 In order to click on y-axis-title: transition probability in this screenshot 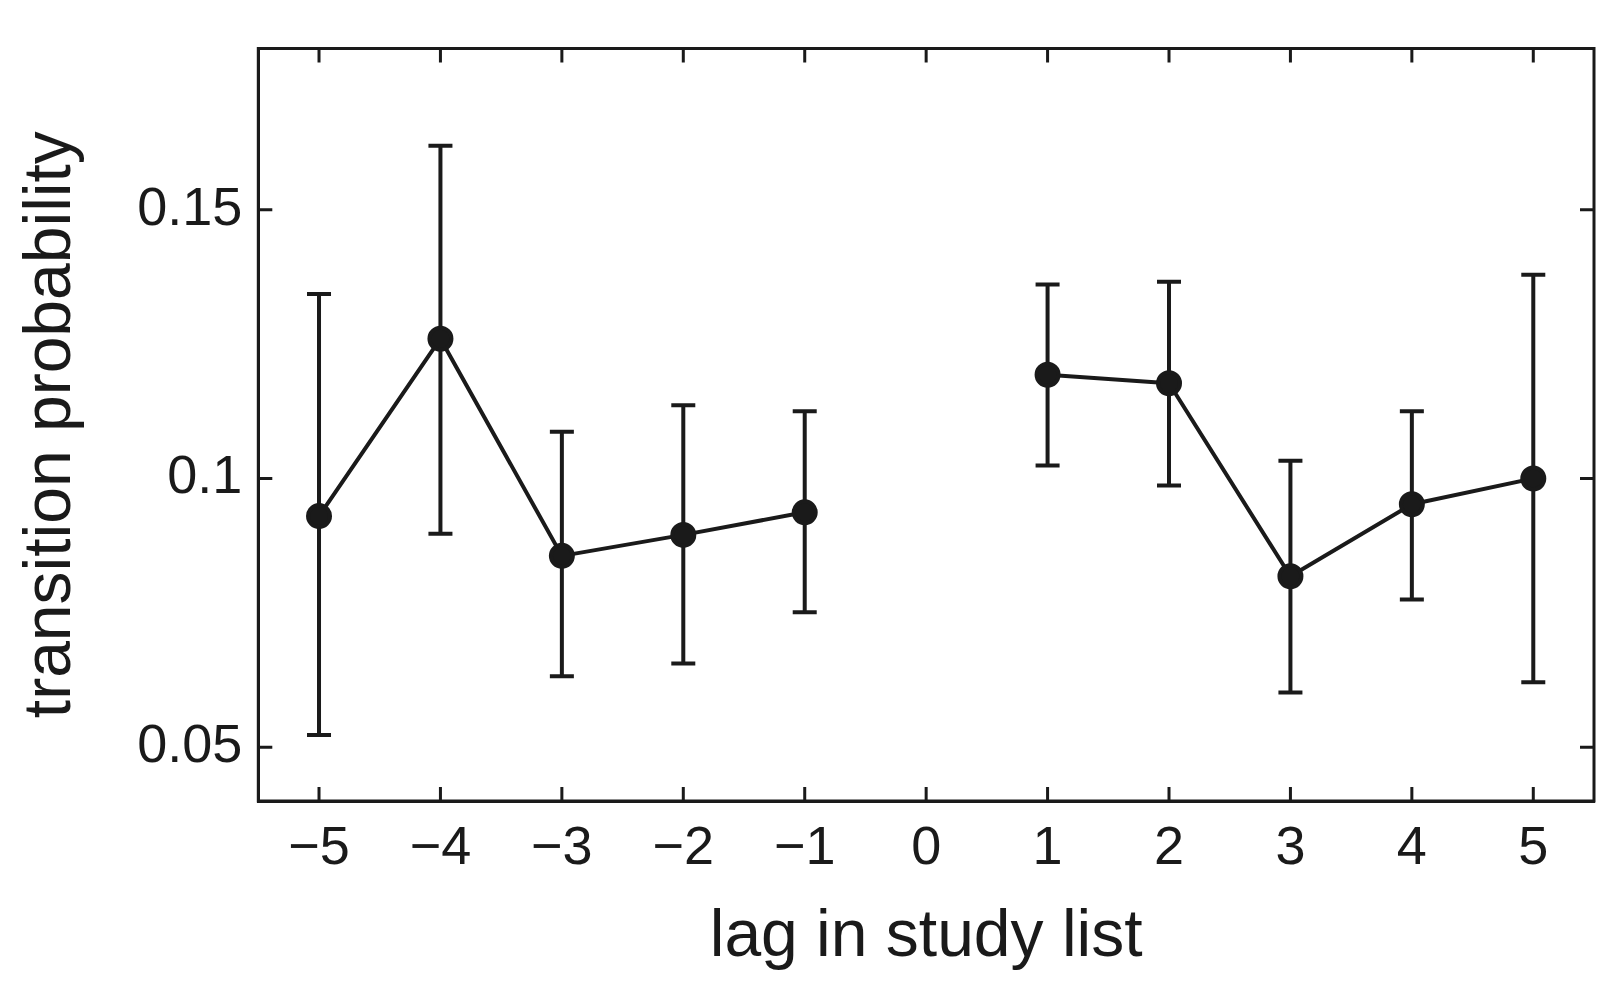, I will do `click(46, 425)`.